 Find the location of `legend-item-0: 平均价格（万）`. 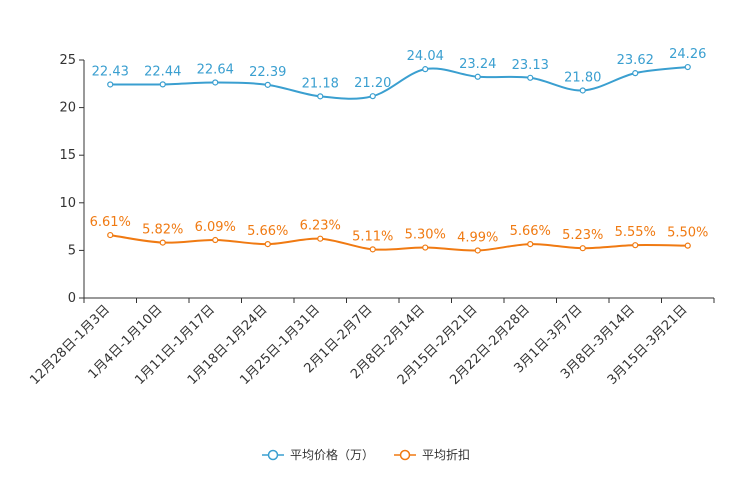

legend-item-0: 平均价格（万） is located at coordinates (318, 454).